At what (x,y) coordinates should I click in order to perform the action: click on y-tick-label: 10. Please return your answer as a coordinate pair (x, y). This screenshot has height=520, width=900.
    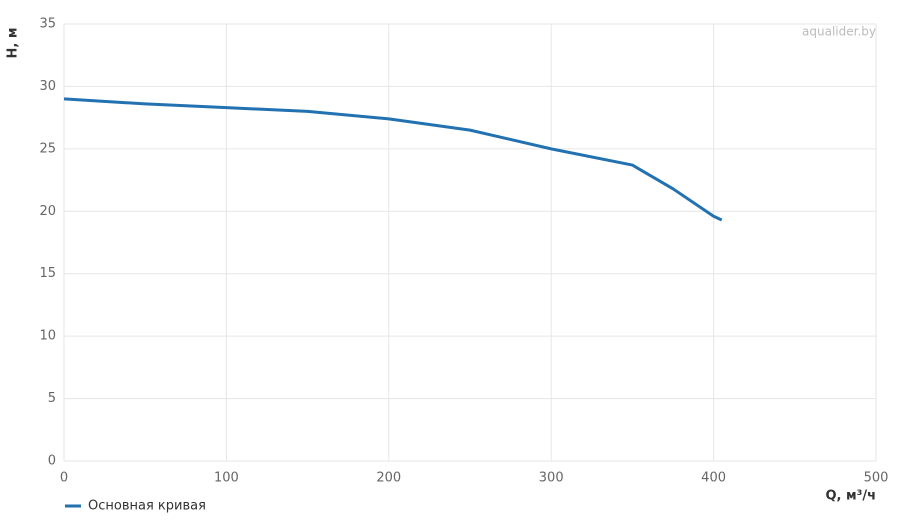
    Looking at the image, I should click on (47, 336).